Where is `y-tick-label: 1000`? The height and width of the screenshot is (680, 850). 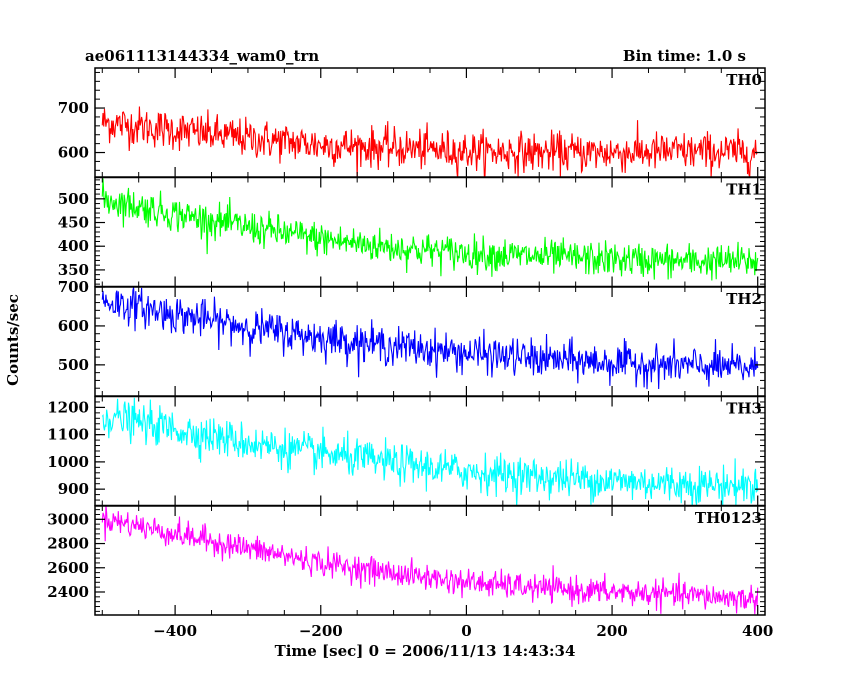
y-tick-label: 1000 is located at coordinates (68, 462).